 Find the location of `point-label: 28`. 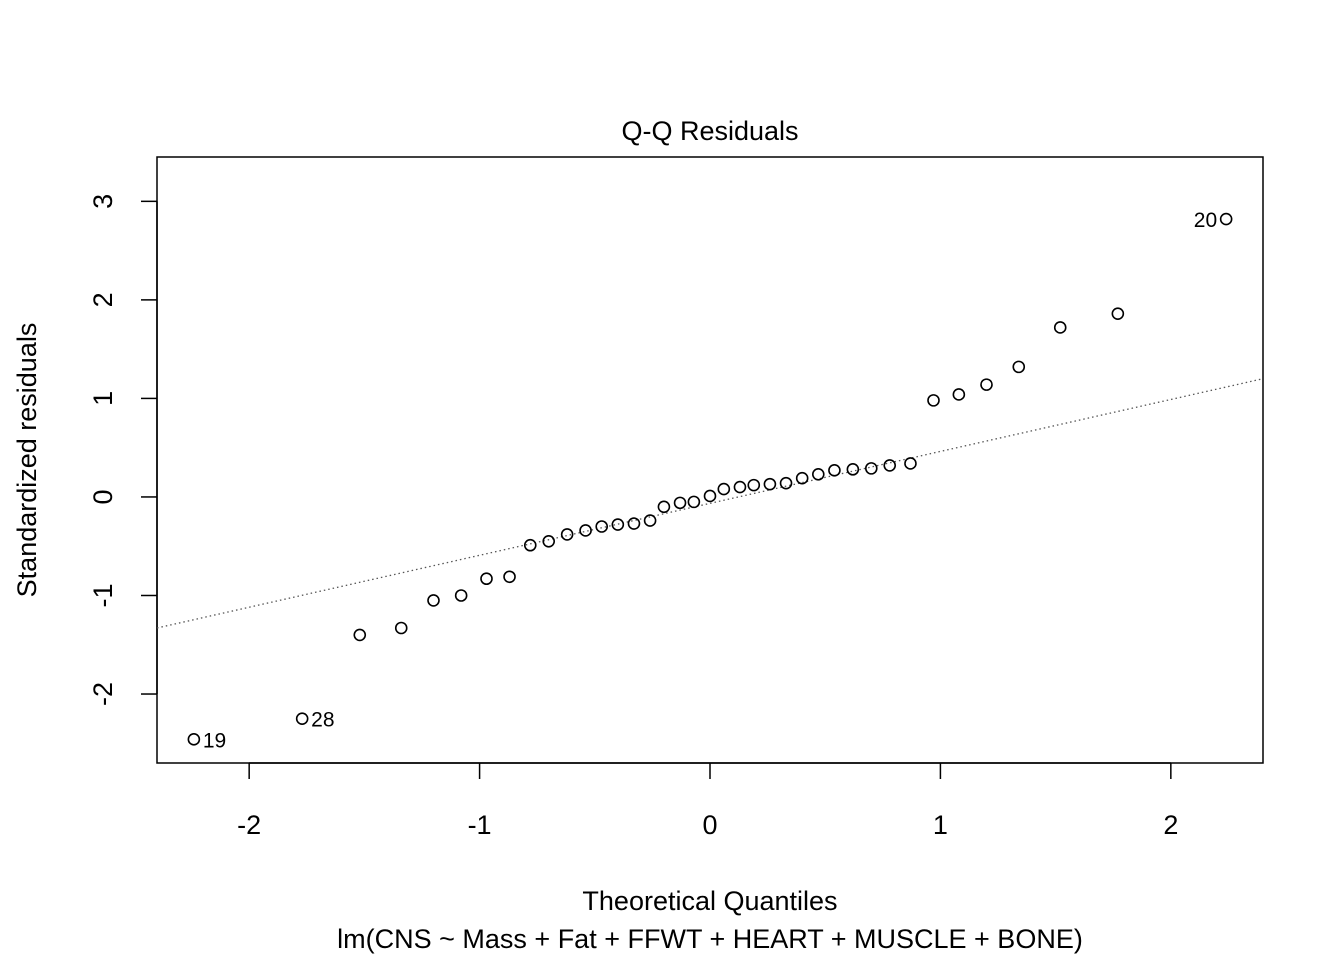

point-label: 28 is located at coordinates (322, 720).